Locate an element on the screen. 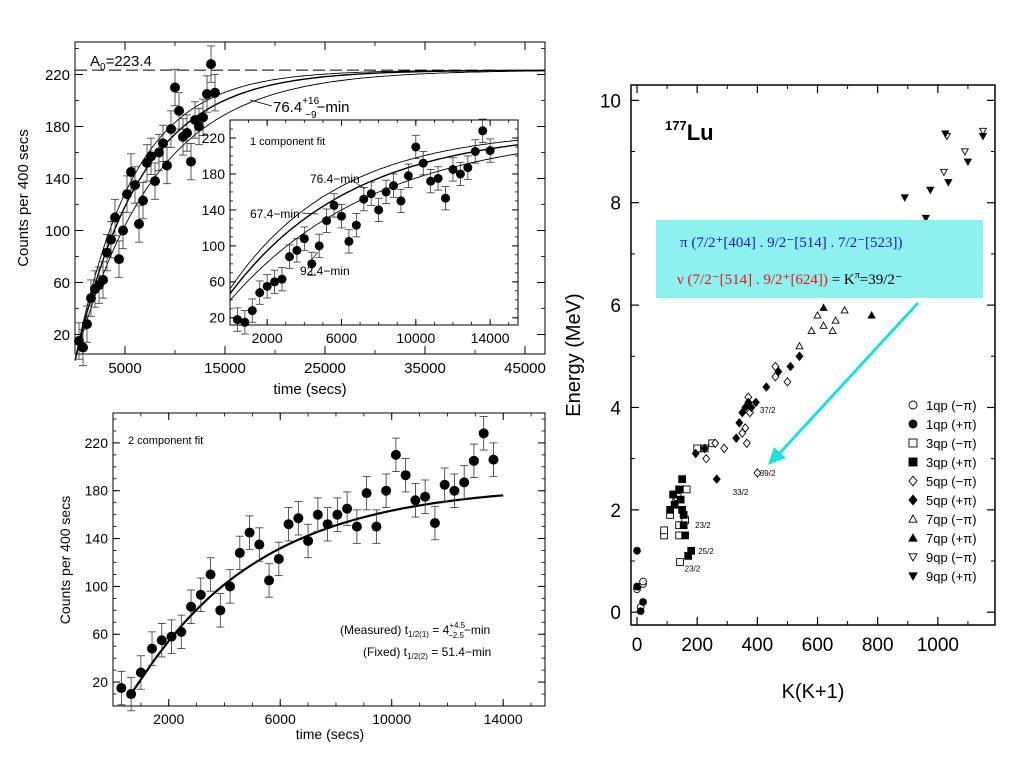  legend-label: 9qp (+π) is located at coordinates (951, 576).